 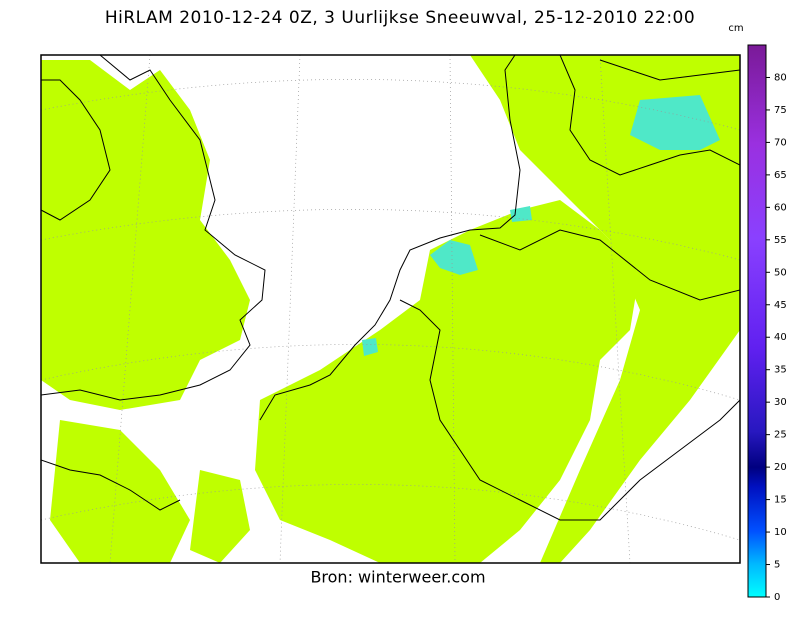 What do you see at coordinates (780, 142) in the screenshot?
I see `colorbar-tick-label: 70` at bounding box center [780, 142].